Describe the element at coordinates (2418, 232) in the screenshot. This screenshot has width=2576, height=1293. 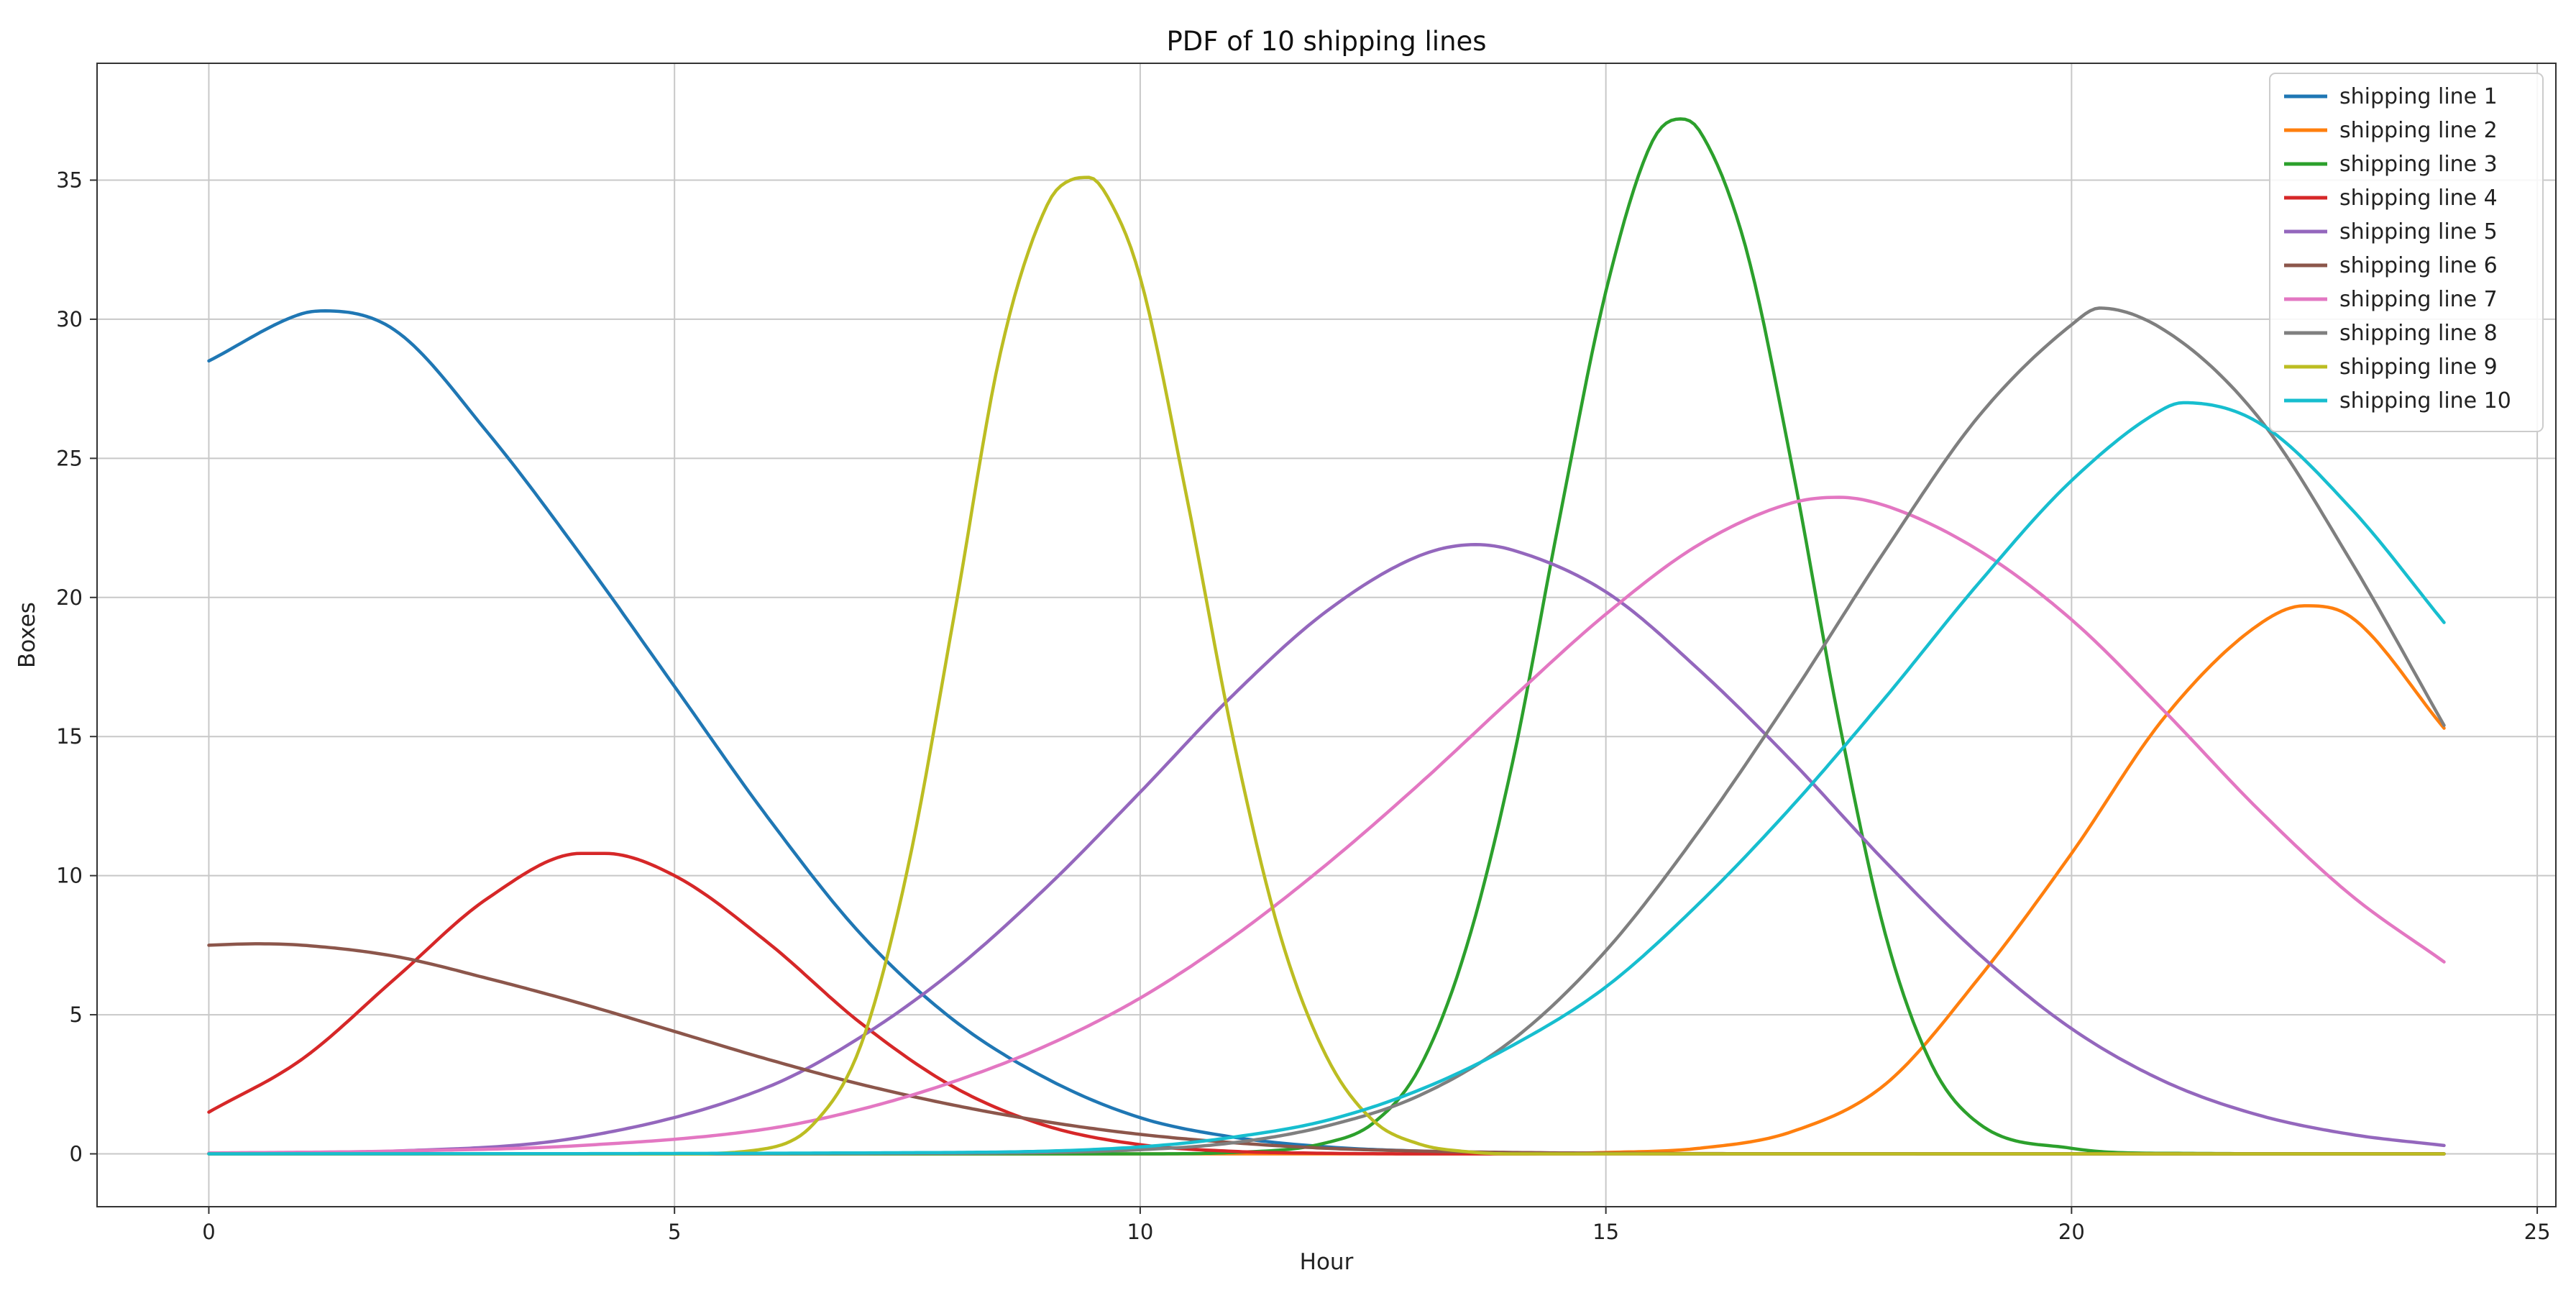
I see `legend-label: shipping line 5` at that location.